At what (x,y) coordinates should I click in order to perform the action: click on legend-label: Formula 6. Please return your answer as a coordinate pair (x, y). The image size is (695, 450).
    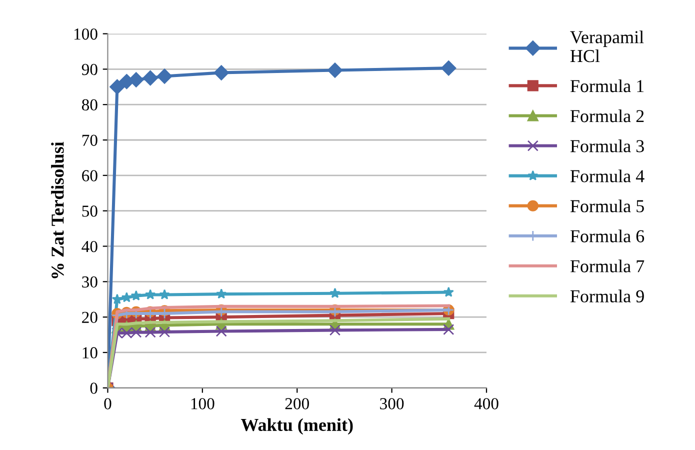
    Looking at the image, I should click on (607, 236).